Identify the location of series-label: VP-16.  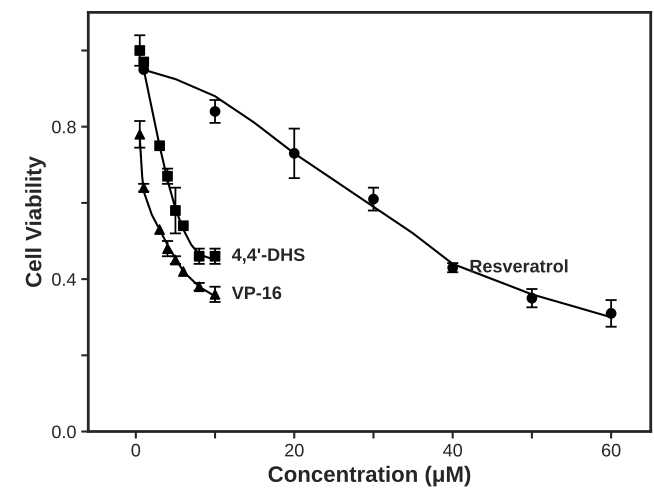
(257, 293).